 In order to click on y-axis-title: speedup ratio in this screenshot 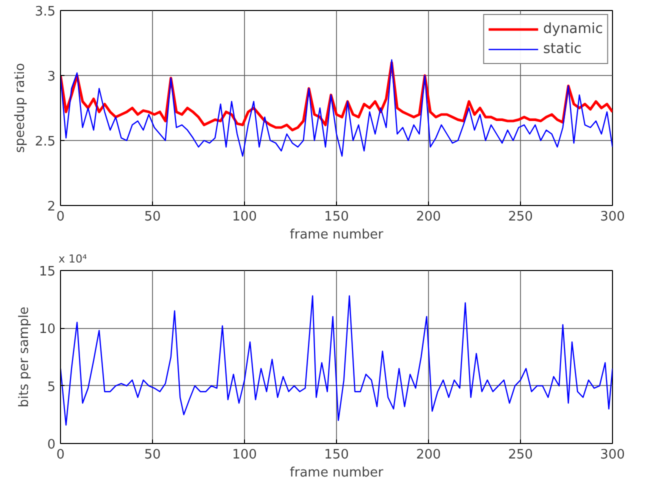, I will do `click(20, 108)`.